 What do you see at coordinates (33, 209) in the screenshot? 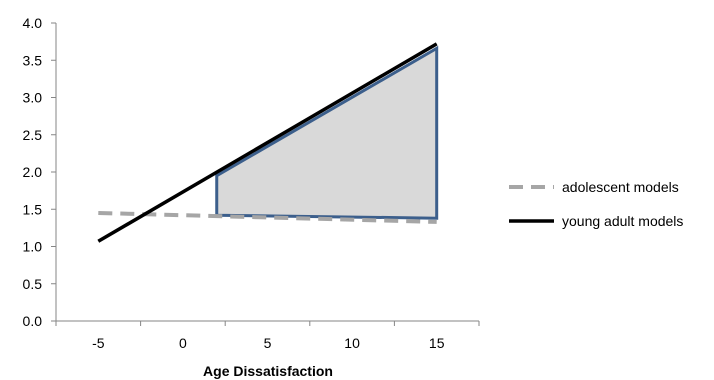
I see `y-tick-label: 1.5` at bounding box center [33, 209].